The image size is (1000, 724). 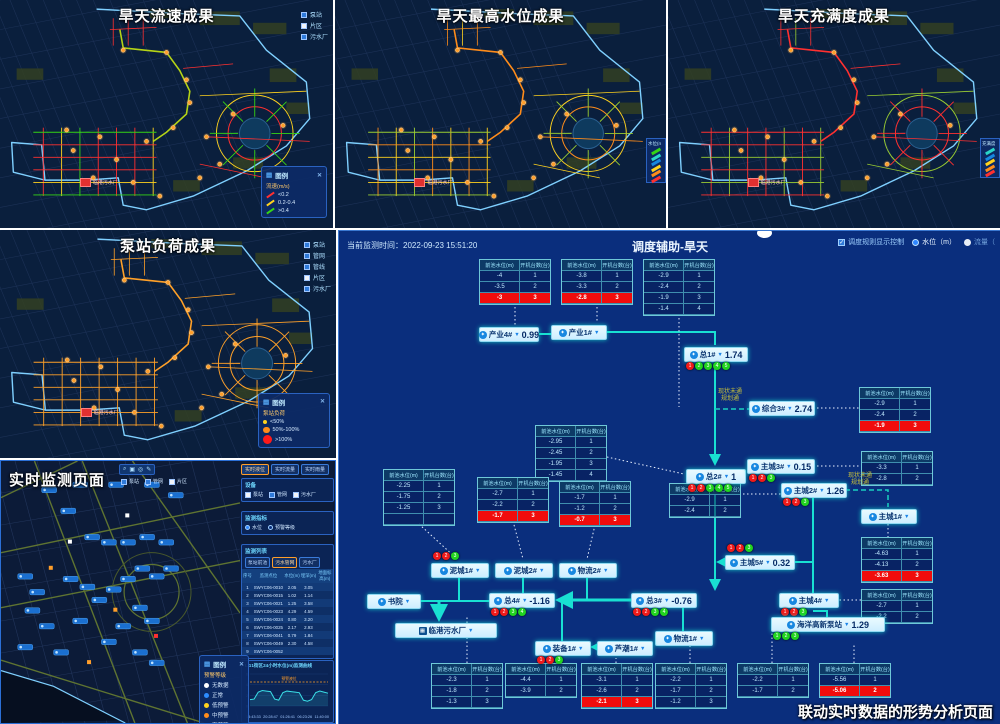 I want to click on indicator-radio: 预警等级, so click(x=281, y=527).